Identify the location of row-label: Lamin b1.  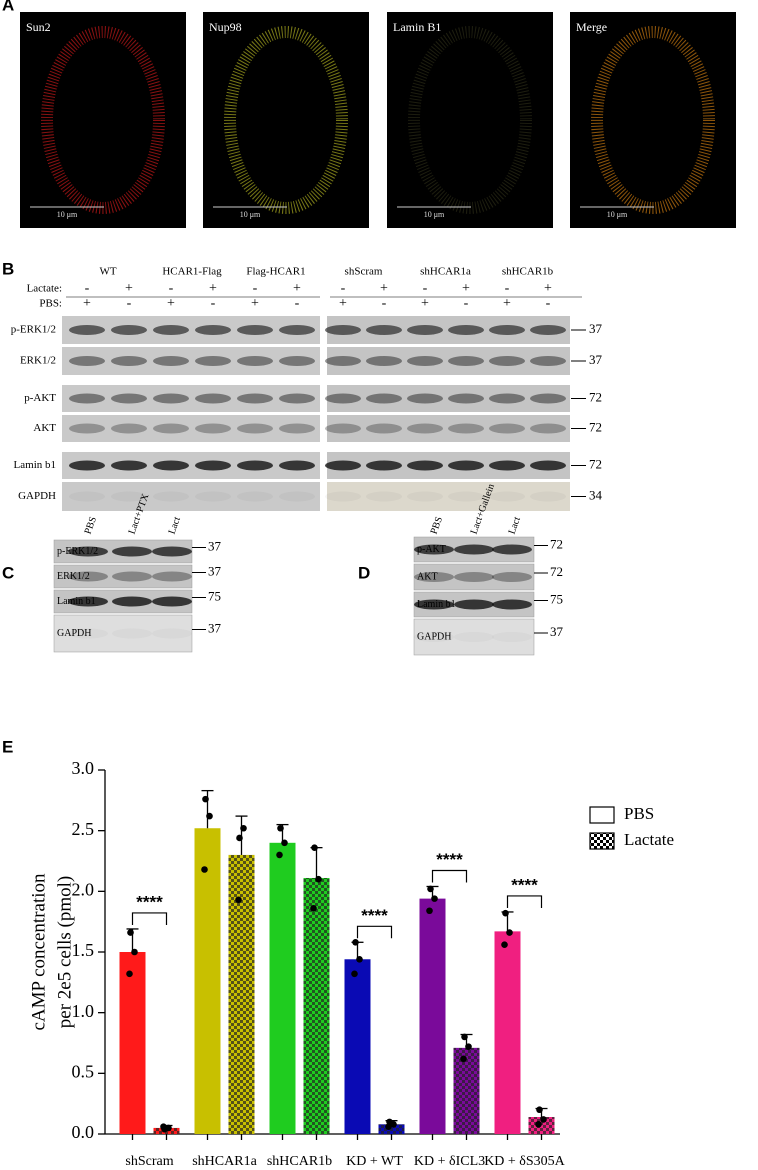
(436, 604).